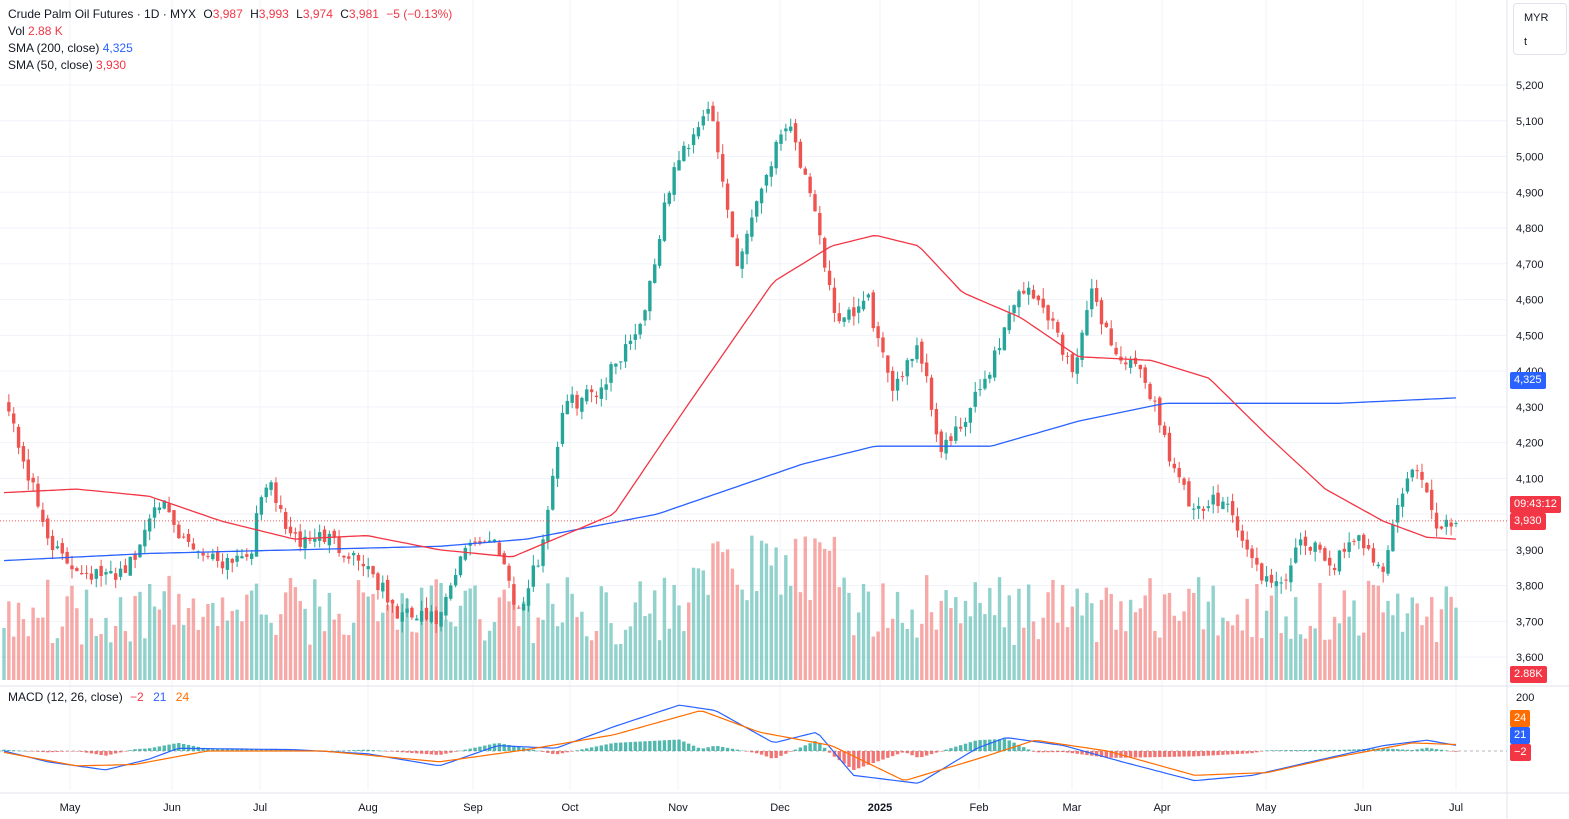 The width and height of the screenshot is (1569, 819). What do you see at coordinates (1530, 229) in the screenshot?
I see `price-axis-label: 4,800` at bounding box center [1530, 229].